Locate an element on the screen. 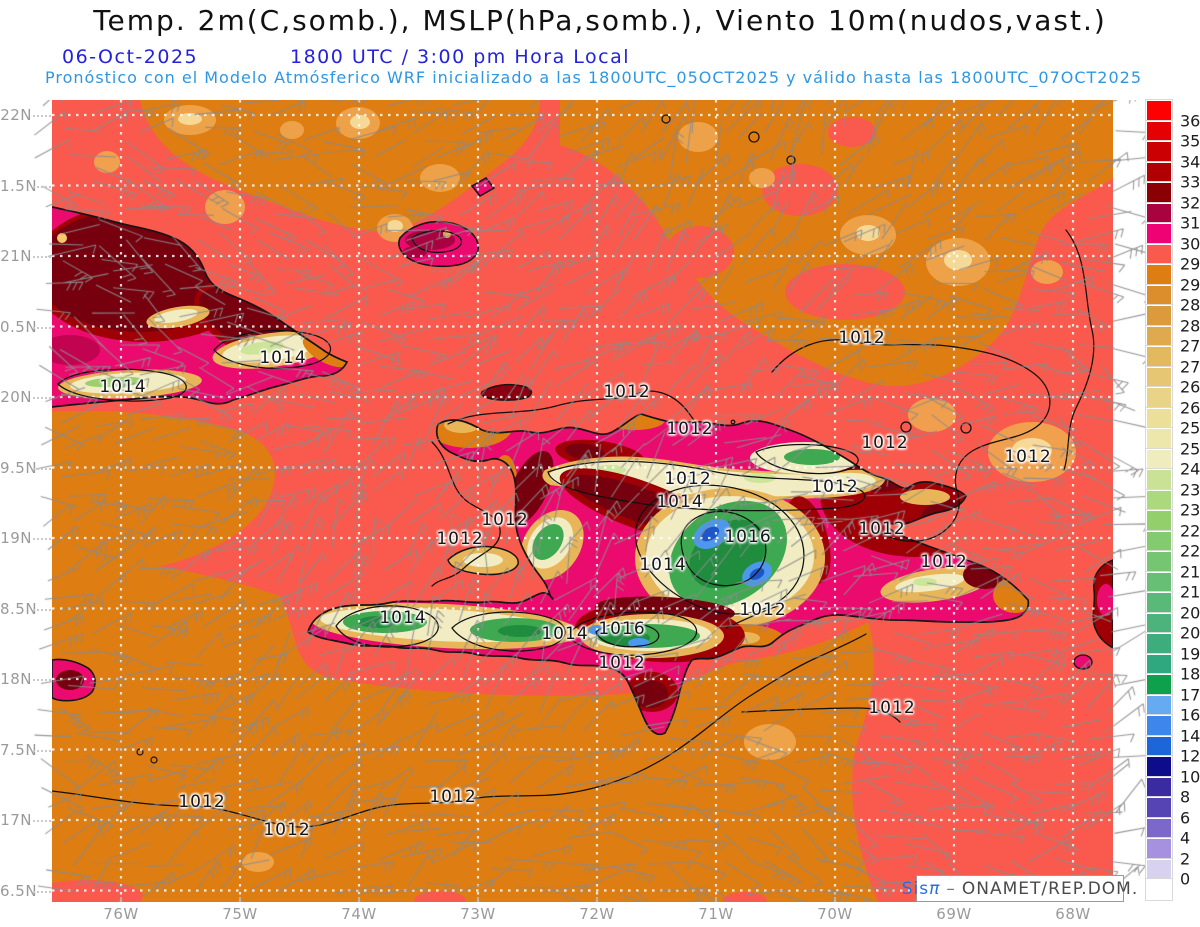  colorbar-value: 29 is located at coordinates (1190, 284).